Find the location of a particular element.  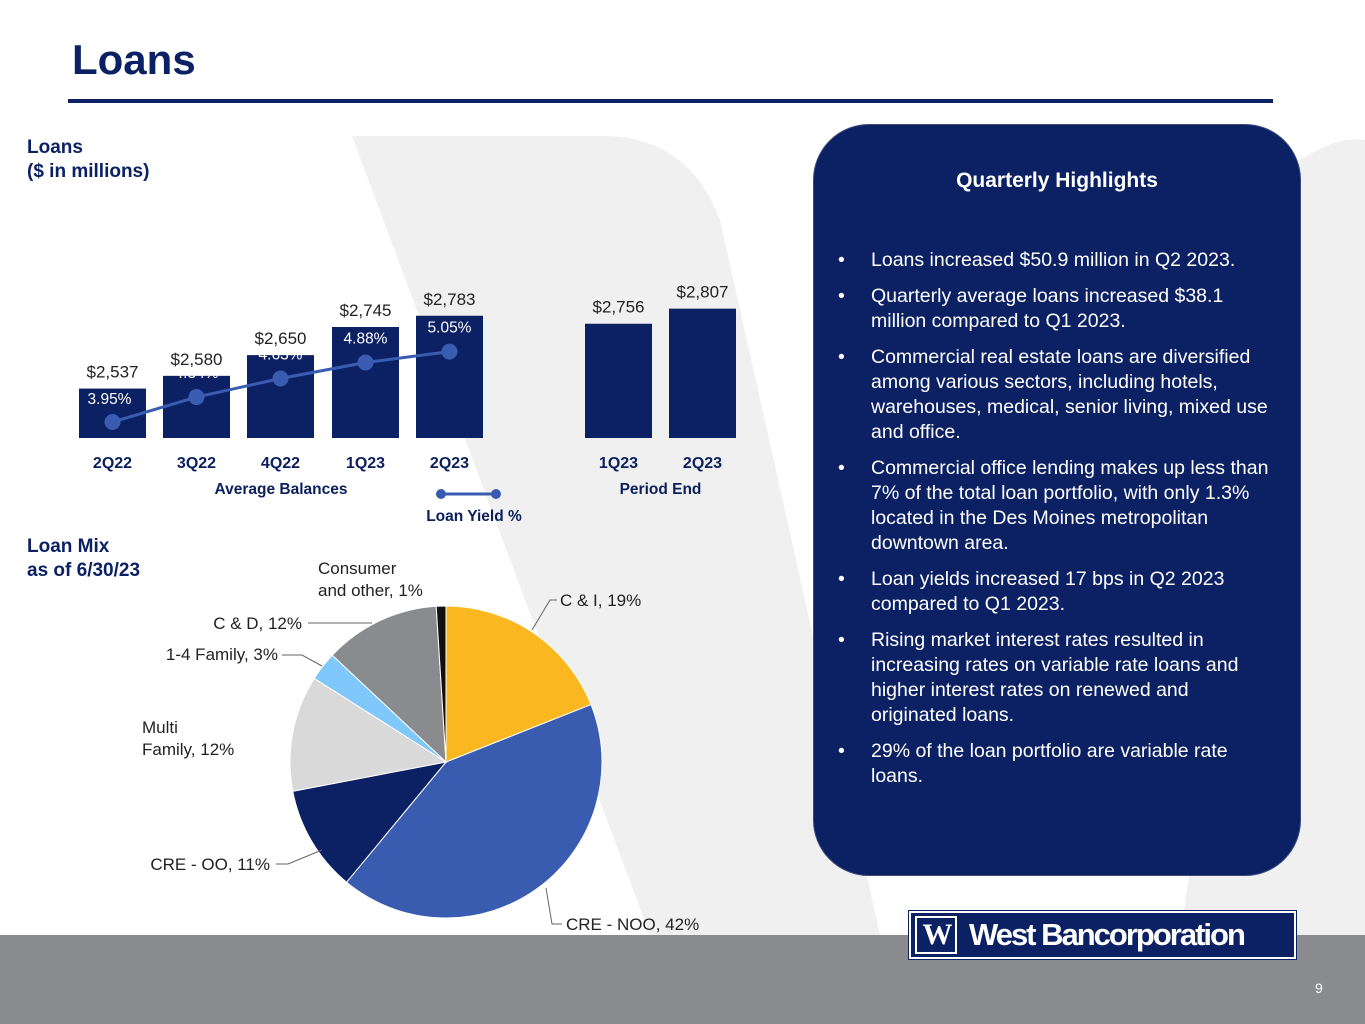

pie-slice-label-line: C & I, 19% is located at coordinates (600, 600).